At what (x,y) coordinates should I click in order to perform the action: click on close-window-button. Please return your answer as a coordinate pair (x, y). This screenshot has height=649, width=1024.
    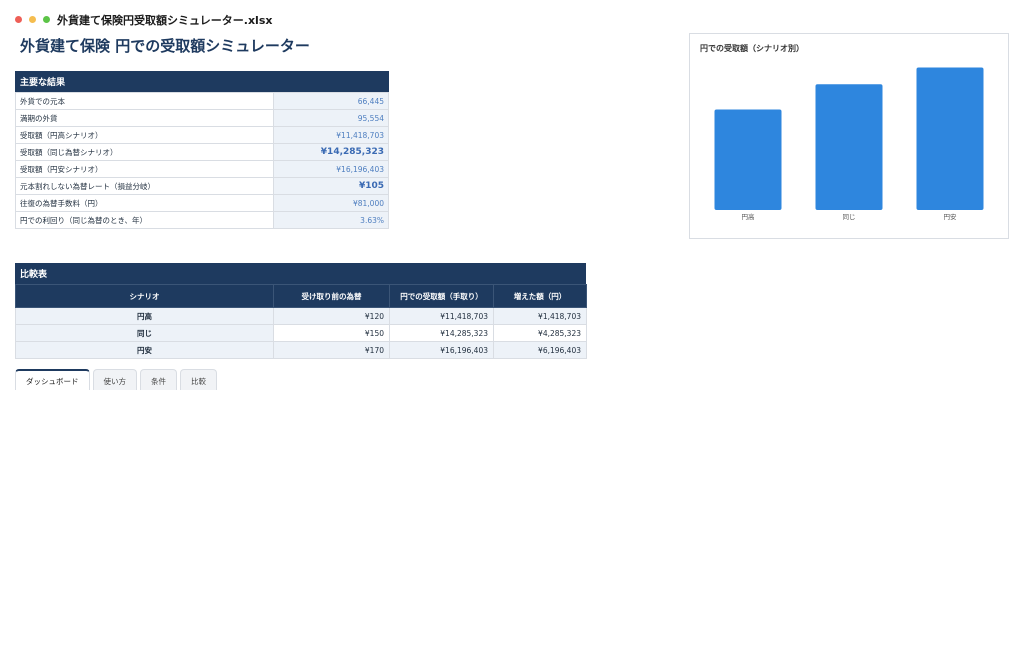
    Looking at the image, I should click on (18, 19).